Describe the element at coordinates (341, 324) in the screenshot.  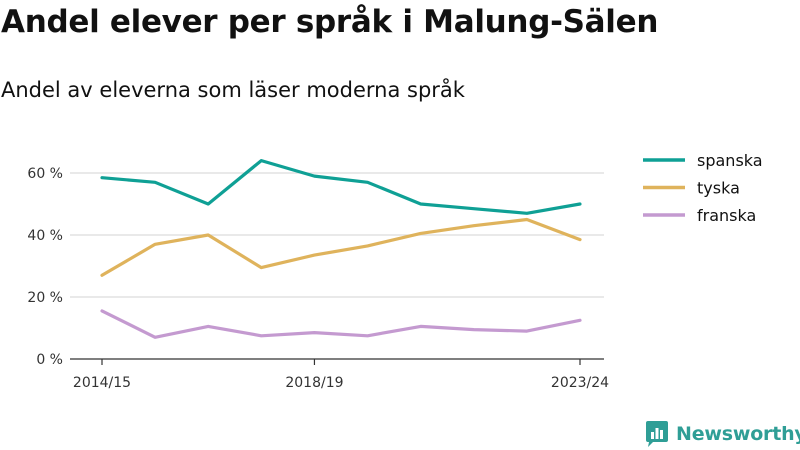
I see `series-line-franska` at that location.